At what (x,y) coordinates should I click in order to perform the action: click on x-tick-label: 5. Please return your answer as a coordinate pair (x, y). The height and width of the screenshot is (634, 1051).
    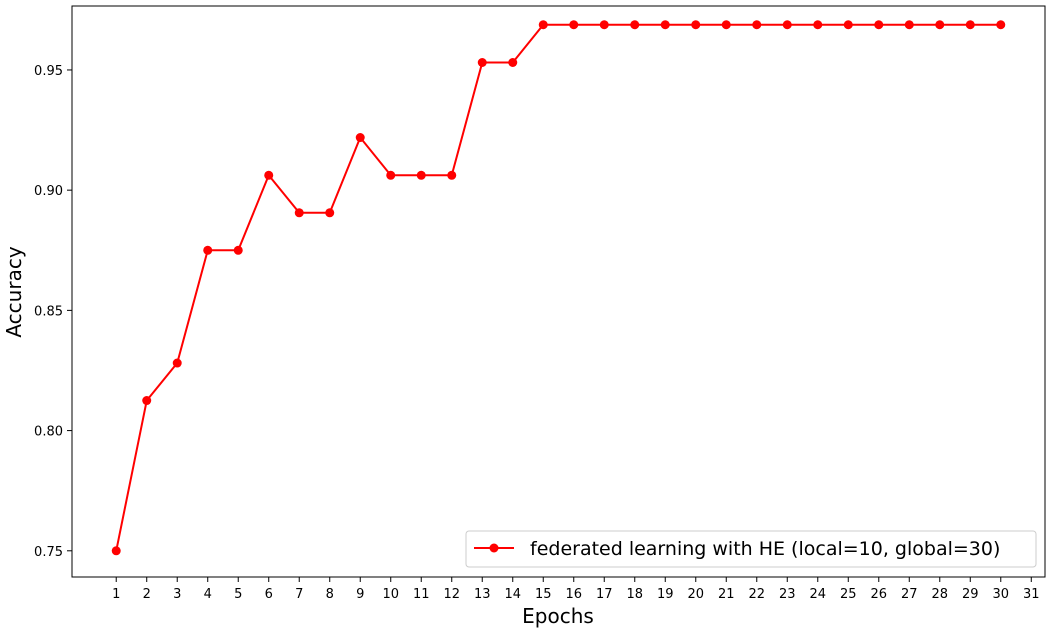
    Looking at the image, I should click on (238, 594).